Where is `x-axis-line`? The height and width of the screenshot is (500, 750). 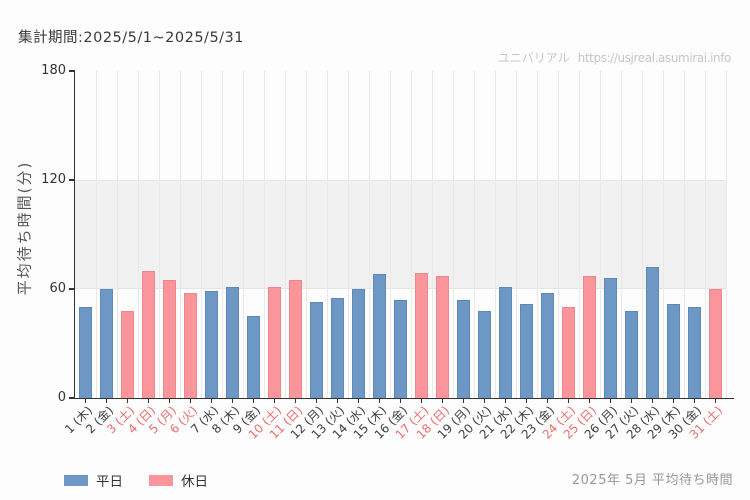
x-axis-line is located at coordinates (403, 398).